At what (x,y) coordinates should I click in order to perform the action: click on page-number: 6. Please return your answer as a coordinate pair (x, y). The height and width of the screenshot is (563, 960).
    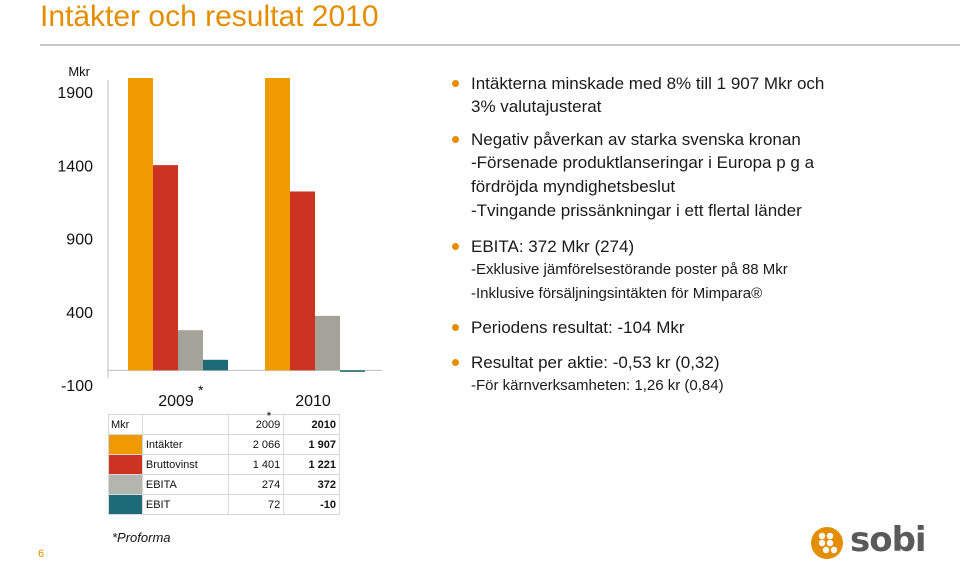
    Looking at the image, I should click on (41, 554).